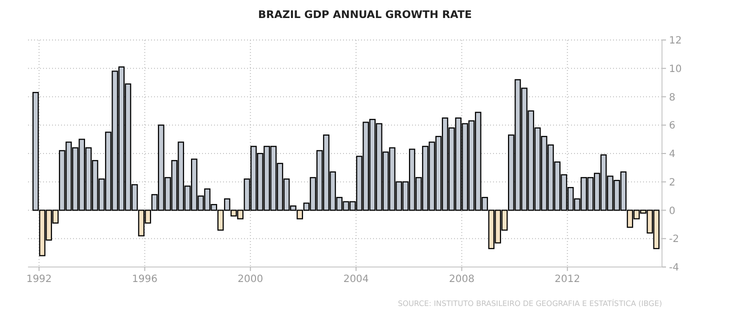  Describe the element at coordinates (674, 240) in the screenshot. I see `y-tick-label: -2` at that location.